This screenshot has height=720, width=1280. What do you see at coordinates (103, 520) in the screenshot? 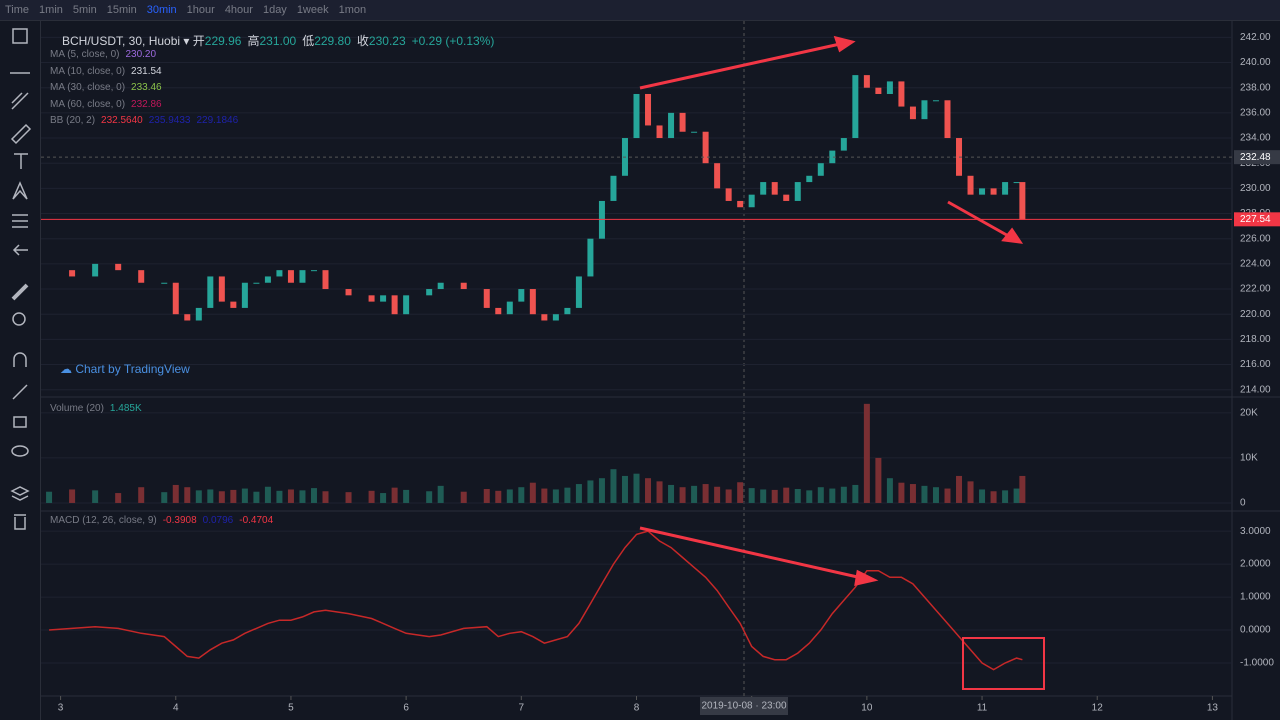
I see `indicator-name: MACD (12, 26, close, 9)` at bounding box center [103, 520].